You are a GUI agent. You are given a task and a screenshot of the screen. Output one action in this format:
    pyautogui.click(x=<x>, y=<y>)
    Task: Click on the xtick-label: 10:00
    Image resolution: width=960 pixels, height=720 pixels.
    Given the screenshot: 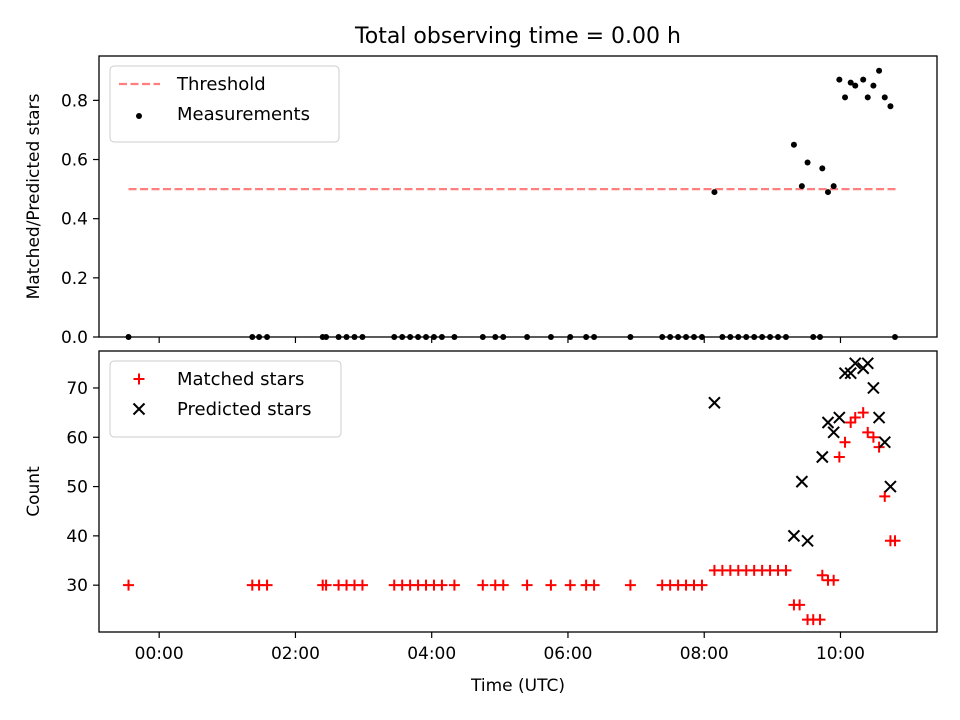 What is the action you would take?
    pyautogui.click(x=840, y=654)
    